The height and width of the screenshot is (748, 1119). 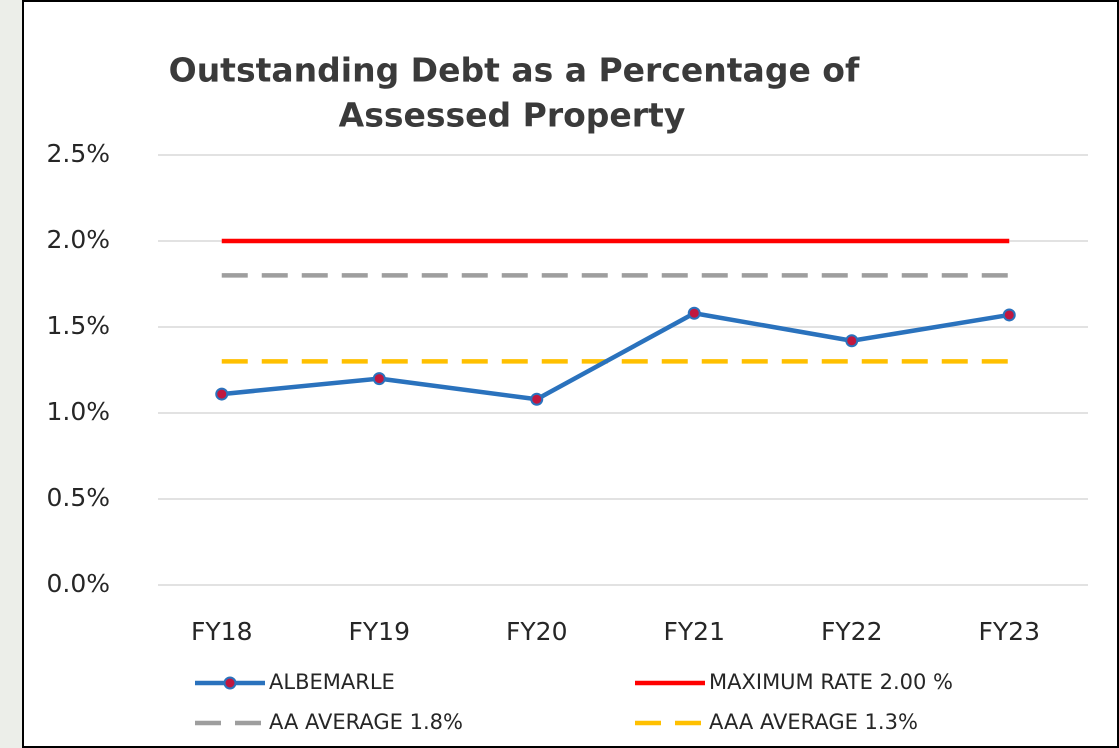 What do you see at coordinates (78, 239) in the screenshot?
I see `y-tick-label: 2.0%` at bounding box center [78, 239].